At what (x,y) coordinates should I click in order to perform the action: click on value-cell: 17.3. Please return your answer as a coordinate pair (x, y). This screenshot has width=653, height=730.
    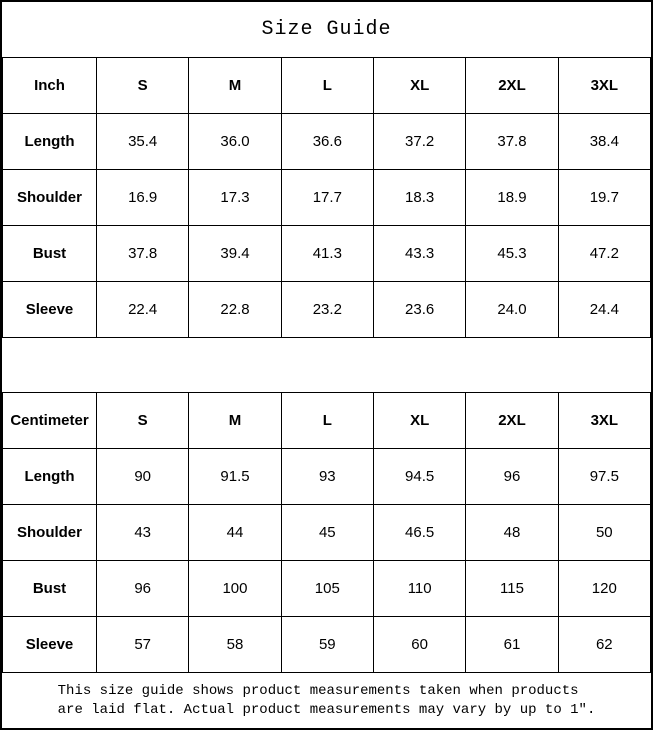
    Looking at the image, I should click on (235, 197).